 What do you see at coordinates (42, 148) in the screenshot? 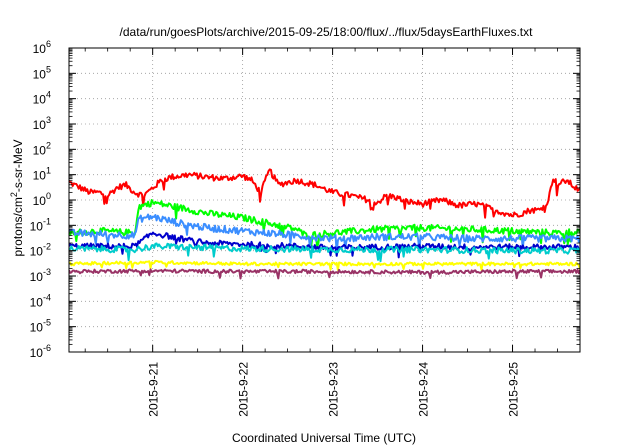
I see `y-tick-label: 10²` at bounding box center [42, 148].